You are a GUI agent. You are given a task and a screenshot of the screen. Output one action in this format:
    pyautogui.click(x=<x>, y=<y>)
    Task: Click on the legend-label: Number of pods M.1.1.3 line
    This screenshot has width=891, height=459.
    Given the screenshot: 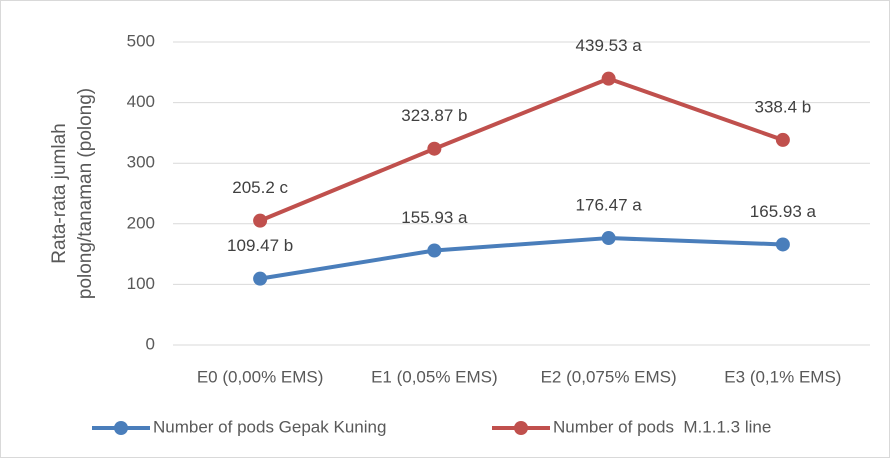 What is the action you would take?
    pyautogui.click(x=662, y=426)
    